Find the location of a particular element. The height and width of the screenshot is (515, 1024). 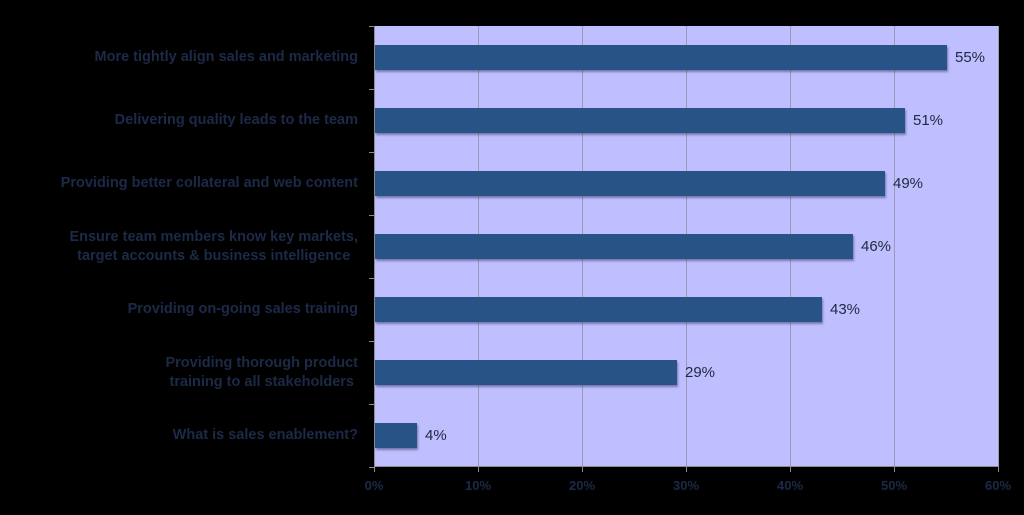

x-tick-label: 30% is located at coordinates (686, 485).